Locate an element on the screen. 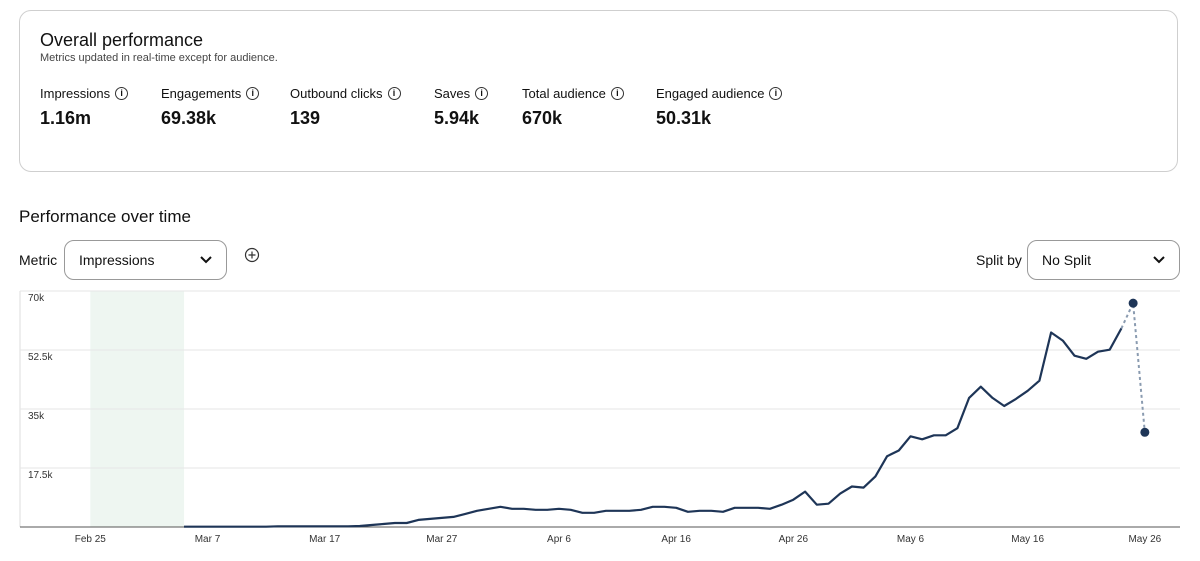  metric-value: Impressions is located at coordinates (117, 260).